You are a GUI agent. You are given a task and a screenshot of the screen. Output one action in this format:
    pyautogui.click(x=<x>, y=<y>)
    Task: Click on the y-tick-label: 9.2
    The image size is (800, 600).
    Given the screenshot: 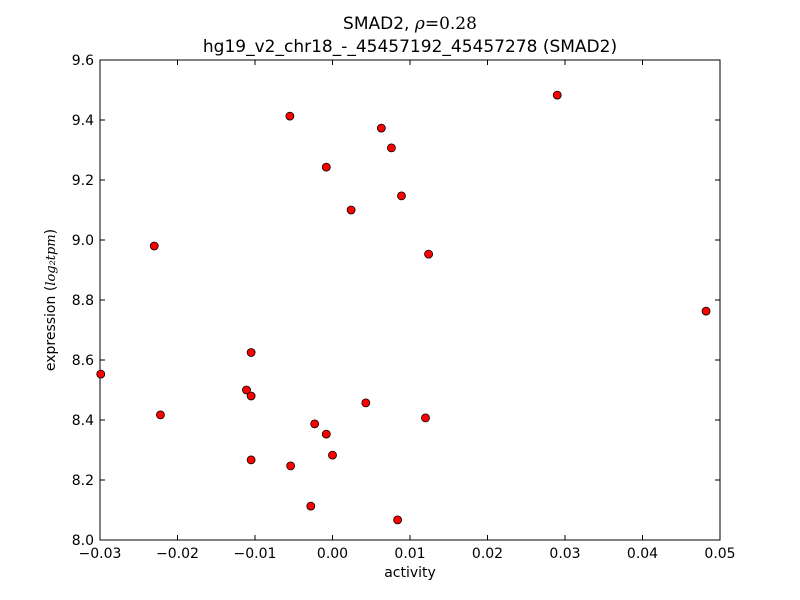 What is the action you would take?
    pyautogui.click(x=83, y=181)
    